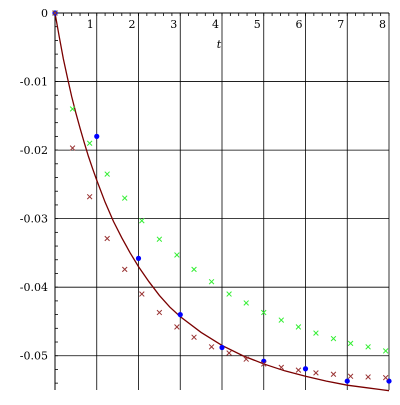 The width and height of the screenshot is (400, 405). Describe the element at coordinates (173, 24) in the screenshot. I see `x-tick-label: 3` at that location.